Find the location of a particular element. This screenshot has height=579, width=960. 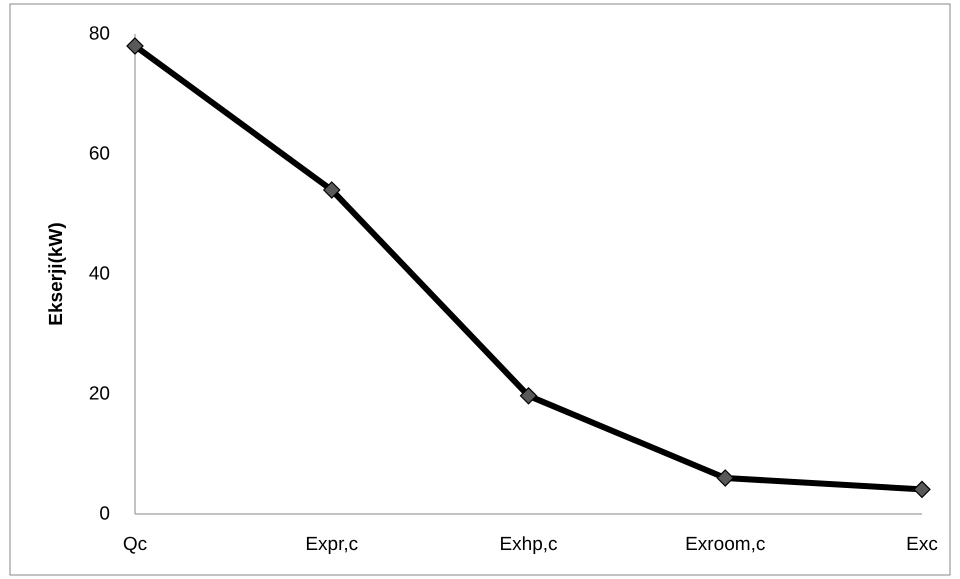

x-tick-label: Exroom,c is located at coordinates (725, 544).